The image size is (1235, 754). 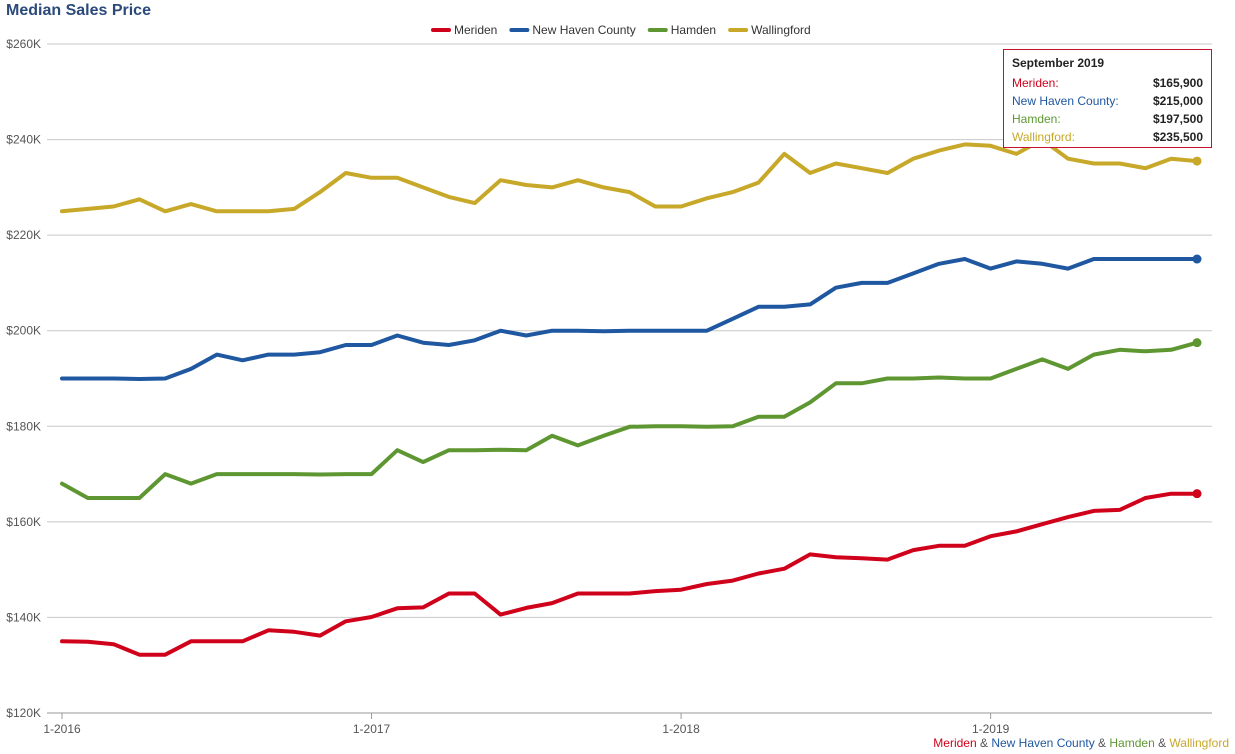 I want to click on x-tick-label: 1-2018, so click(x=681, y=729).